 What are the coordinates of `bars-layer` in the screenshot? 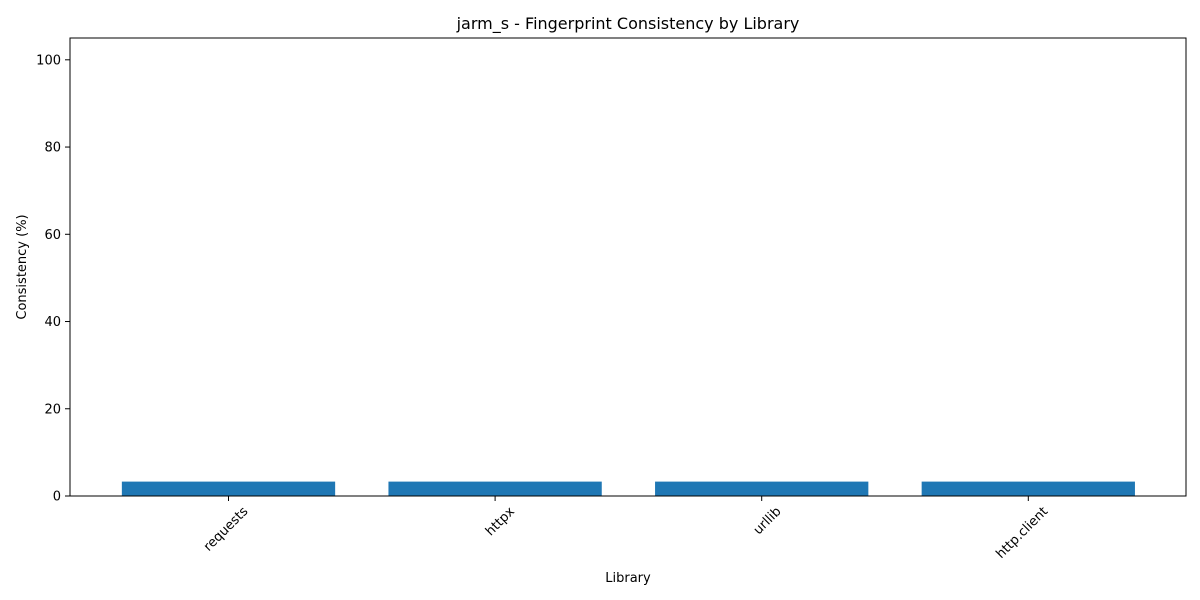 It's located at (628, 488).